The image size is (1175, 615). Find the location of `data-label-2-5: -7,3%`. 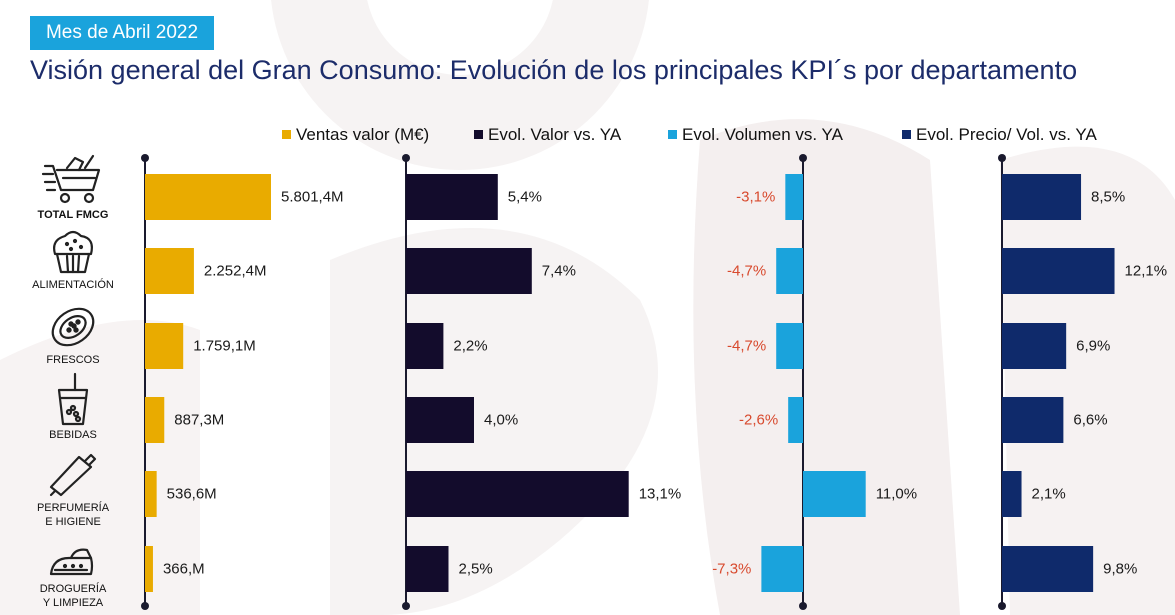

data-label-2-5: -7,3% is located at coordinates (731, 569).